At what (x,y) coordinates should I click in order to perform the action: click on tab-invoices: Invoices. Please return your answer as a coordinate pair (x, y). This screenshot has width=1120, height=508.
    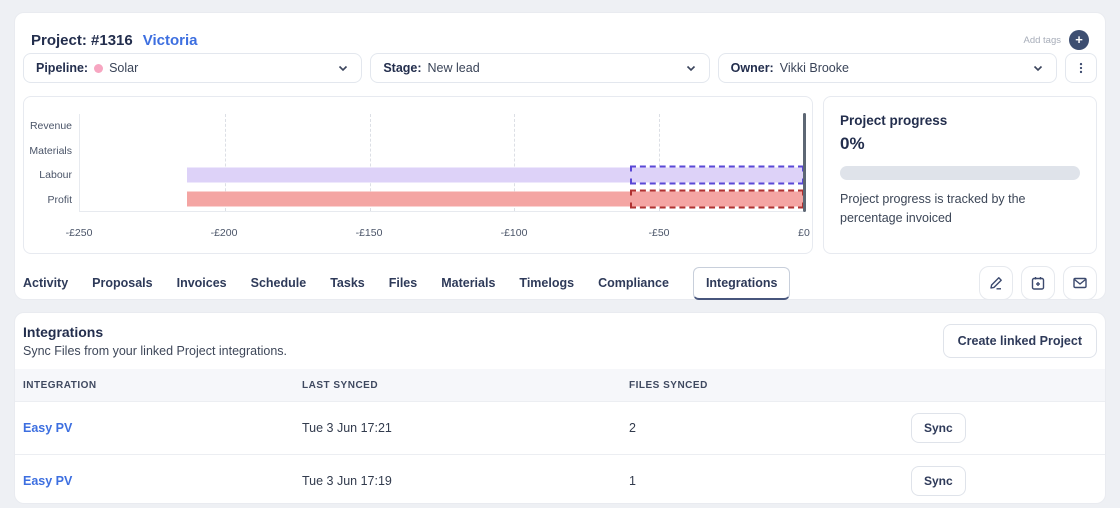
    Looking at the image, I should click on (201, 283).